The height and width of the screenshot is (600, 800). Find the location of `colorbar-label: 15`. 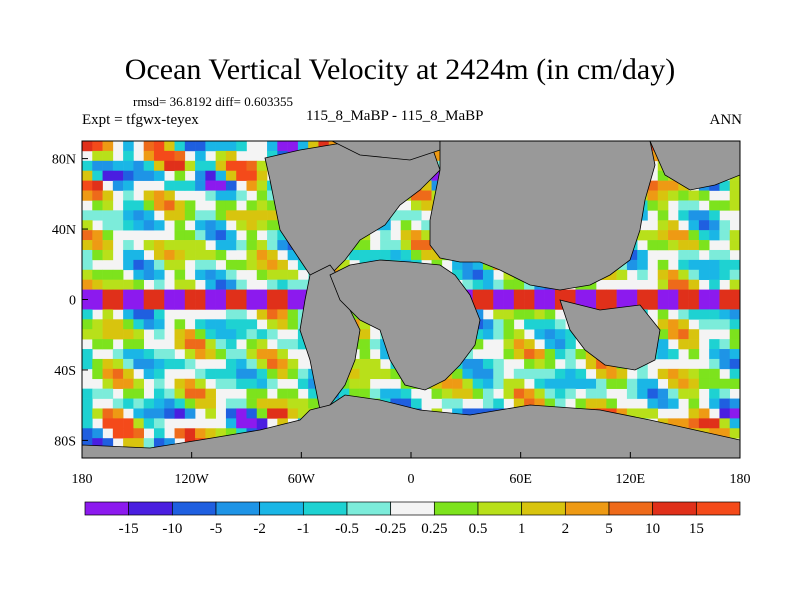

colorbar-label: 15 is located at coordinates (696, 529).